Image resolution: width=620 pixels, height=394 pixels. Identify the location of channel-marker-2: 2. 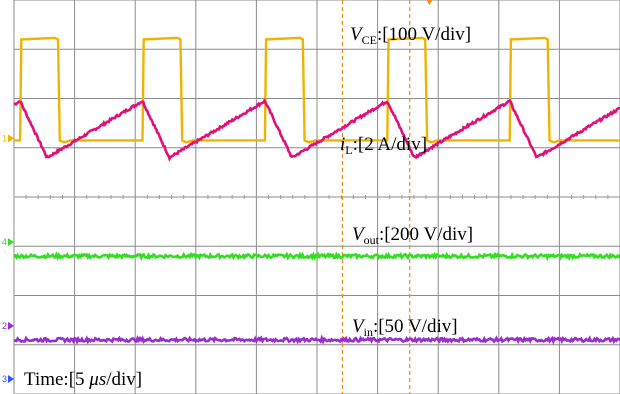
(8, 326).